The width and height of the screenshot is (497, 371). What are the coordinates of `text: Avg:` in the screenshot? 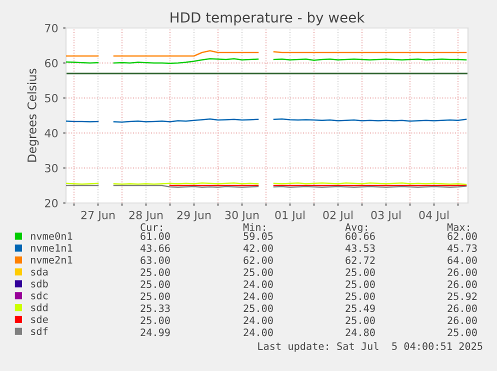 It's located at (356, 228).